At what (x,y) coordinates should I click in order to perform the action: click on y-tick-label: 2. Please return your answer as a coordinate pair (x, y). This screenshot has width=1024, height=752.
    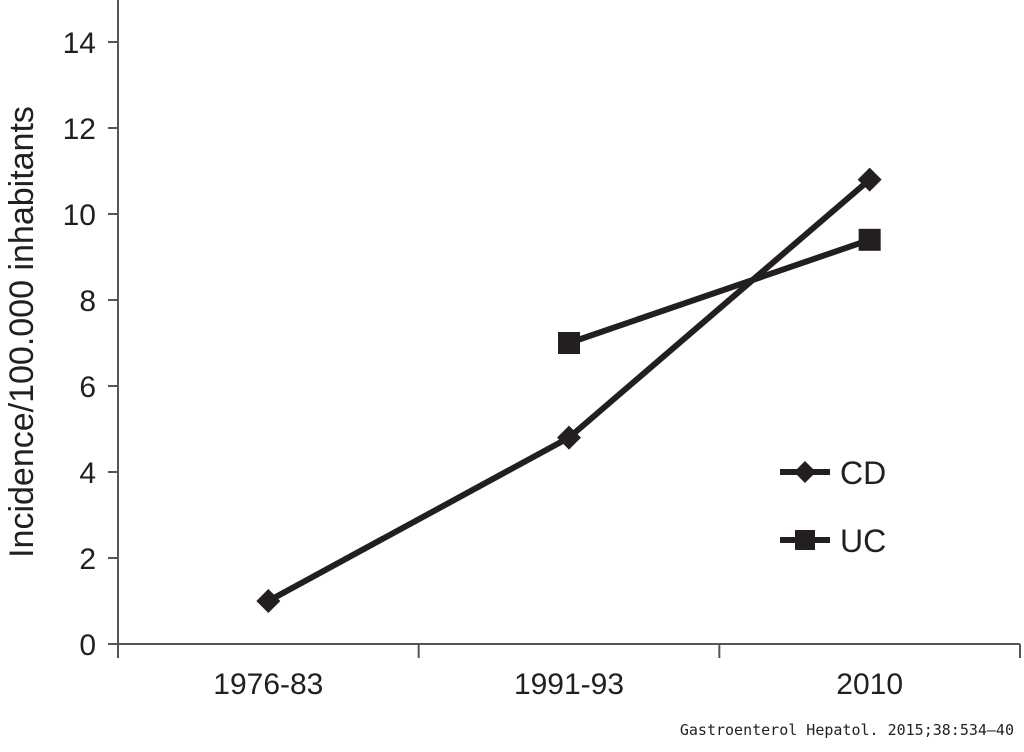
    Looking at the image, I should click on (87, 559).